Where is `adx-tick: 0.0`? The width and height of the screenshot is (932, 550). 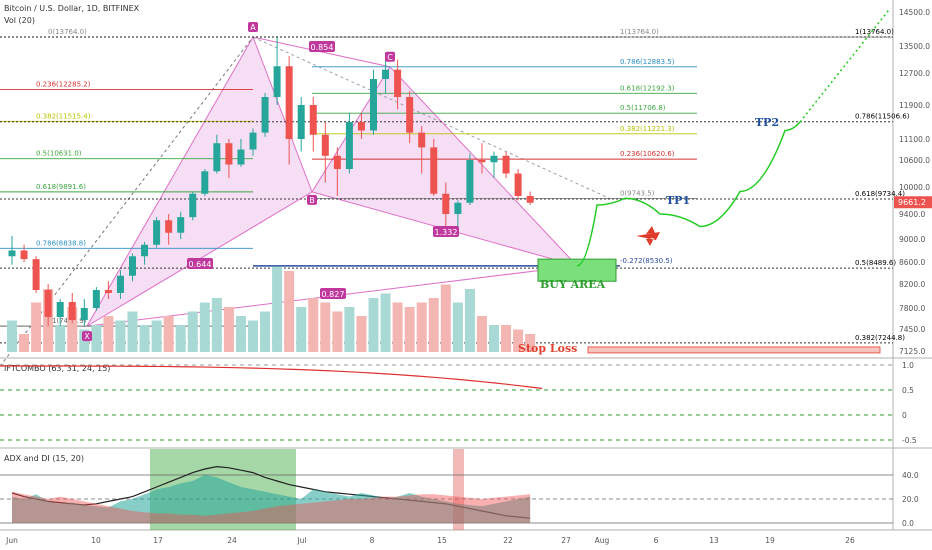
adx-tick: 0.0 is located at coordinates (908, 523).